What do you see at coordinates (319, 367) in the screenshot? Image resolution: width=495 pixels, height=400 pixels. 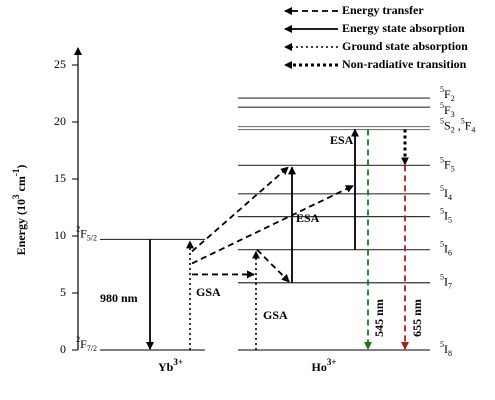 I see `label-part: Ho` at bounding box center [319, 367].